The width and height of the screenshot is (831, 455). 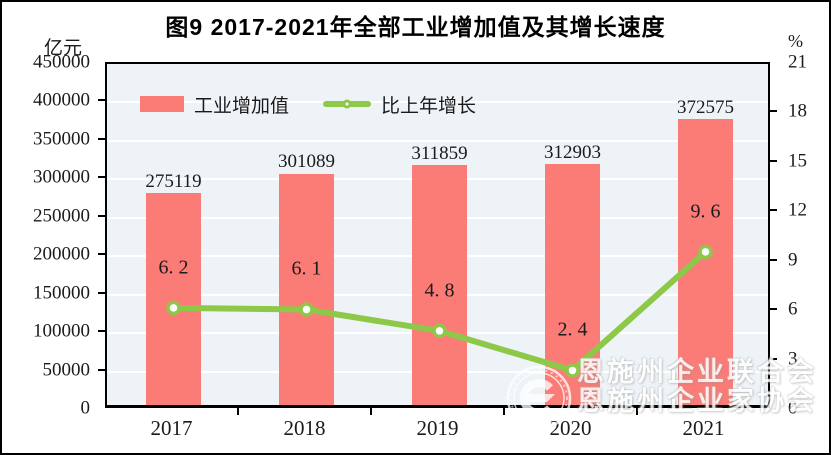 What do you see at coordinates (304, 428) in the screenshot?
I see `year-label: 2018` at bounding box center [304, 428].